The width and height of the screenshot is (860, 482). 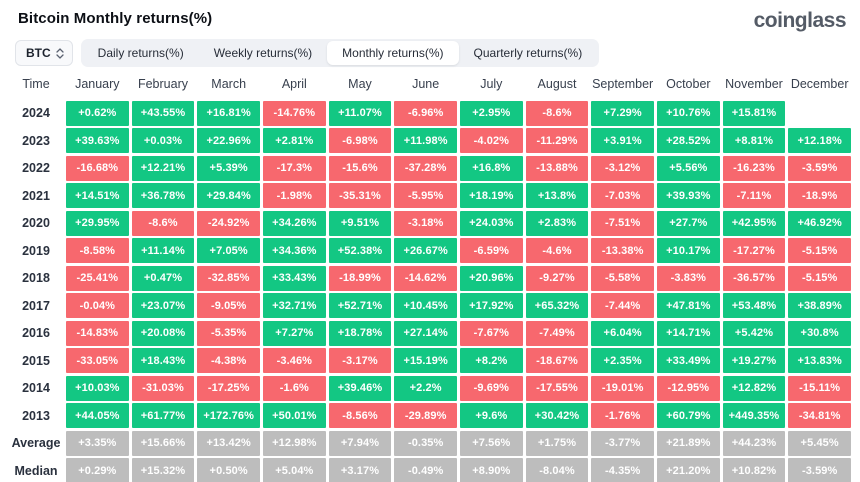 What do you see at coordinates (228, 470) in the screenshot?
I see `return-cell: +0.50%` at bounding box center [228, 470].